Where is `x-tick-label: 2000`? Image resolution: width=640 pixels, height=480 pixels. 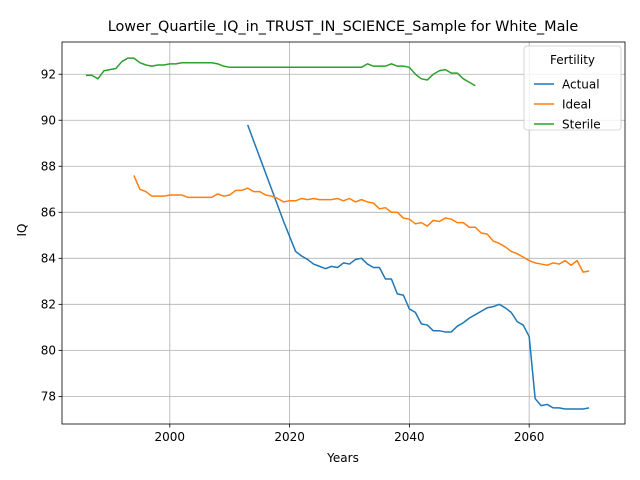 x-tick-label: 2000 is located at coordinates (170, 437).